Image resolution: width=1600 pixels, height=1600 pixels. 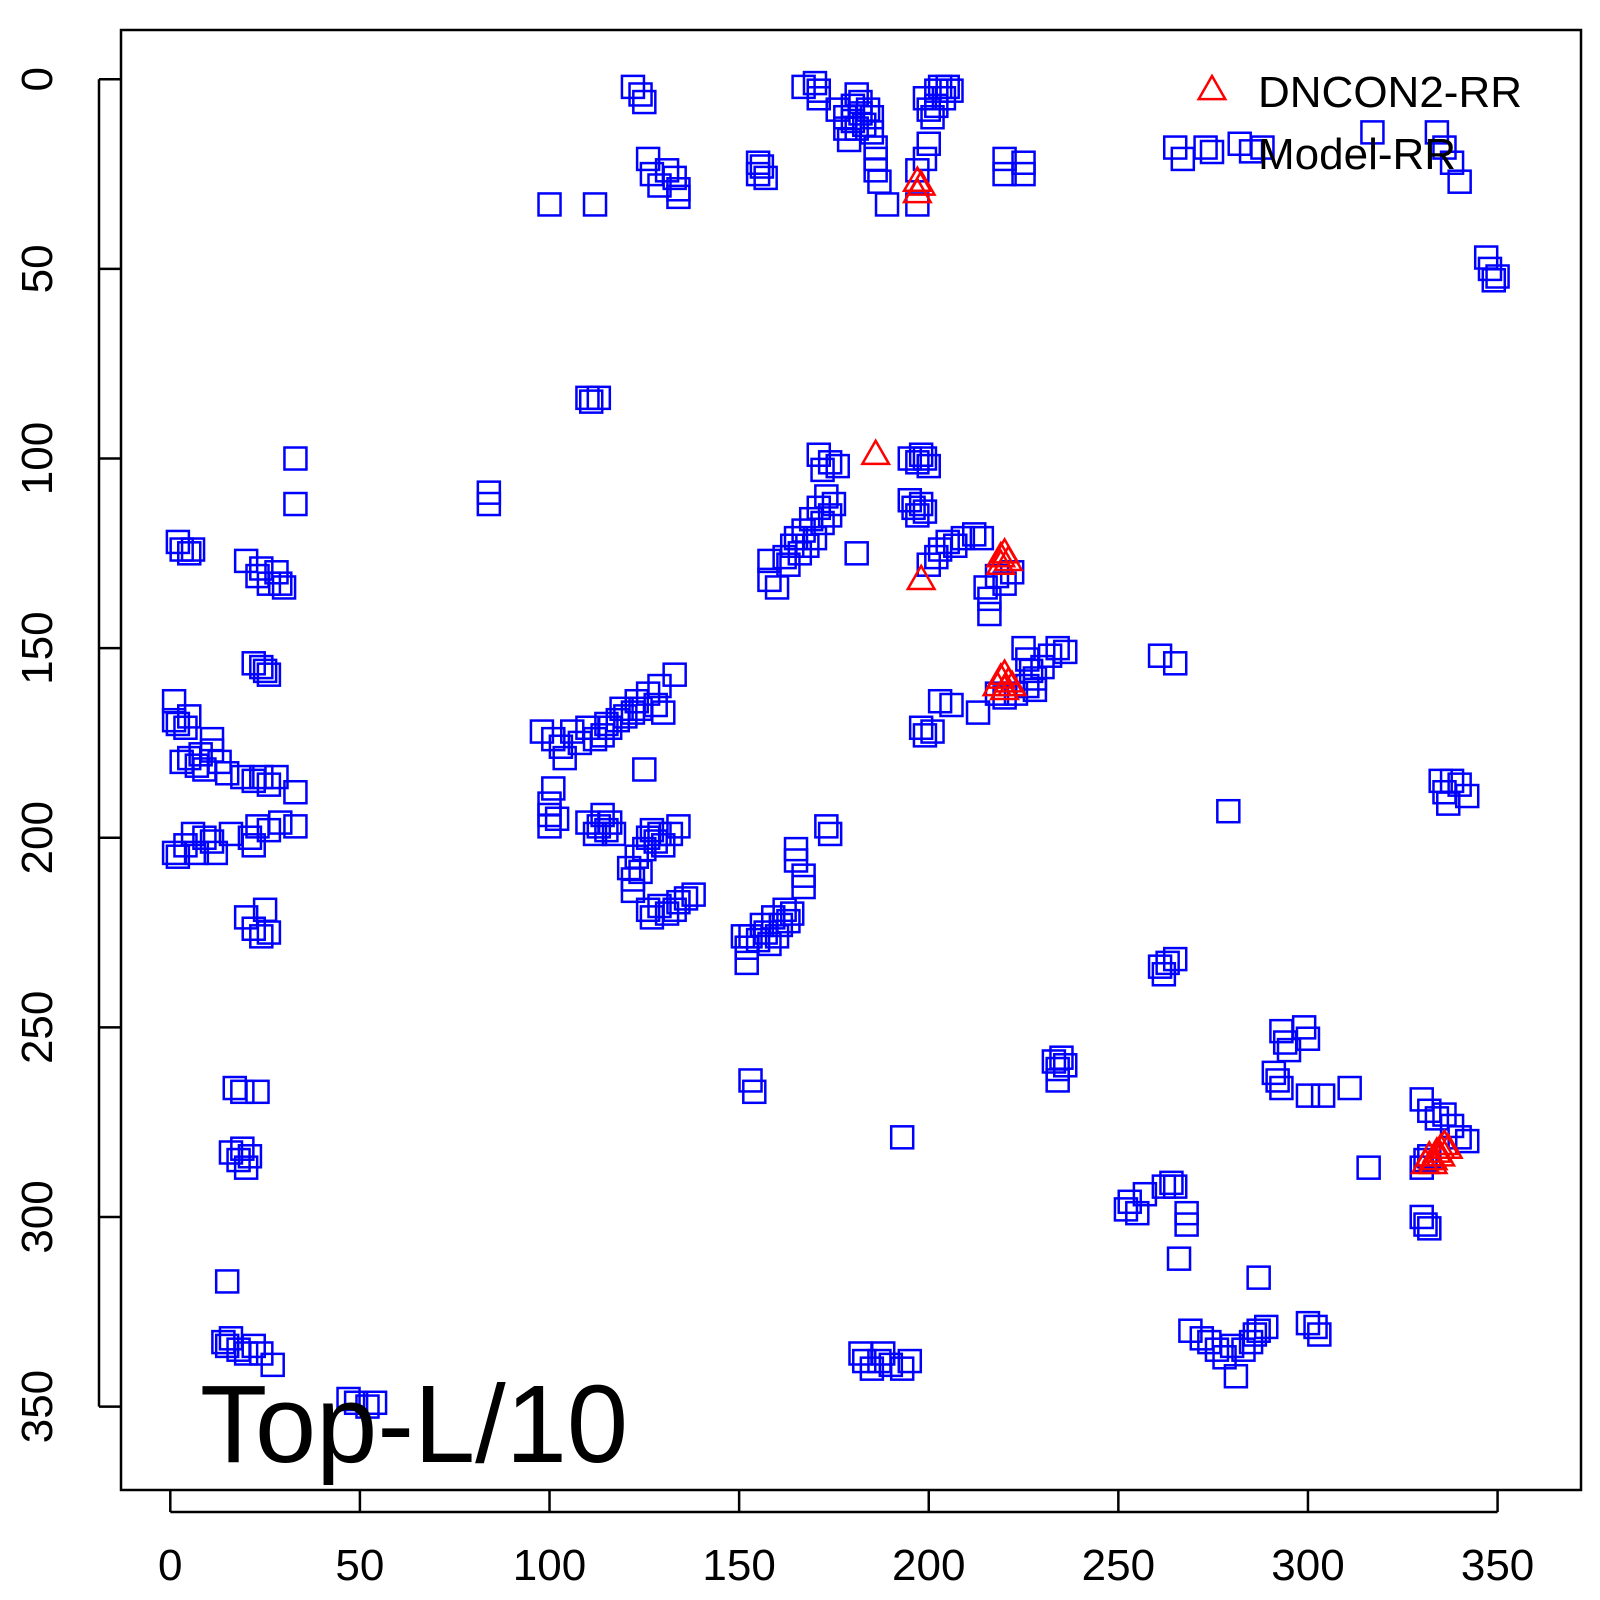 I want to click on chart-annotation: Top-L/10, so click(x=414, y=1424).